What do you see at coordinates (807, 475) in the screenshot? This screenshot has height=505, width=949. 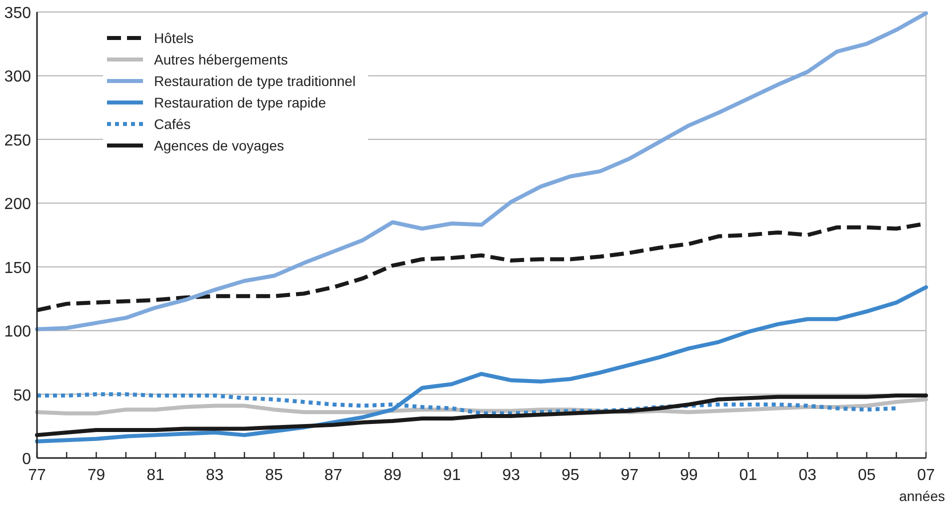 I see `x-tick-label: 03` at bounding box center [807, 475].